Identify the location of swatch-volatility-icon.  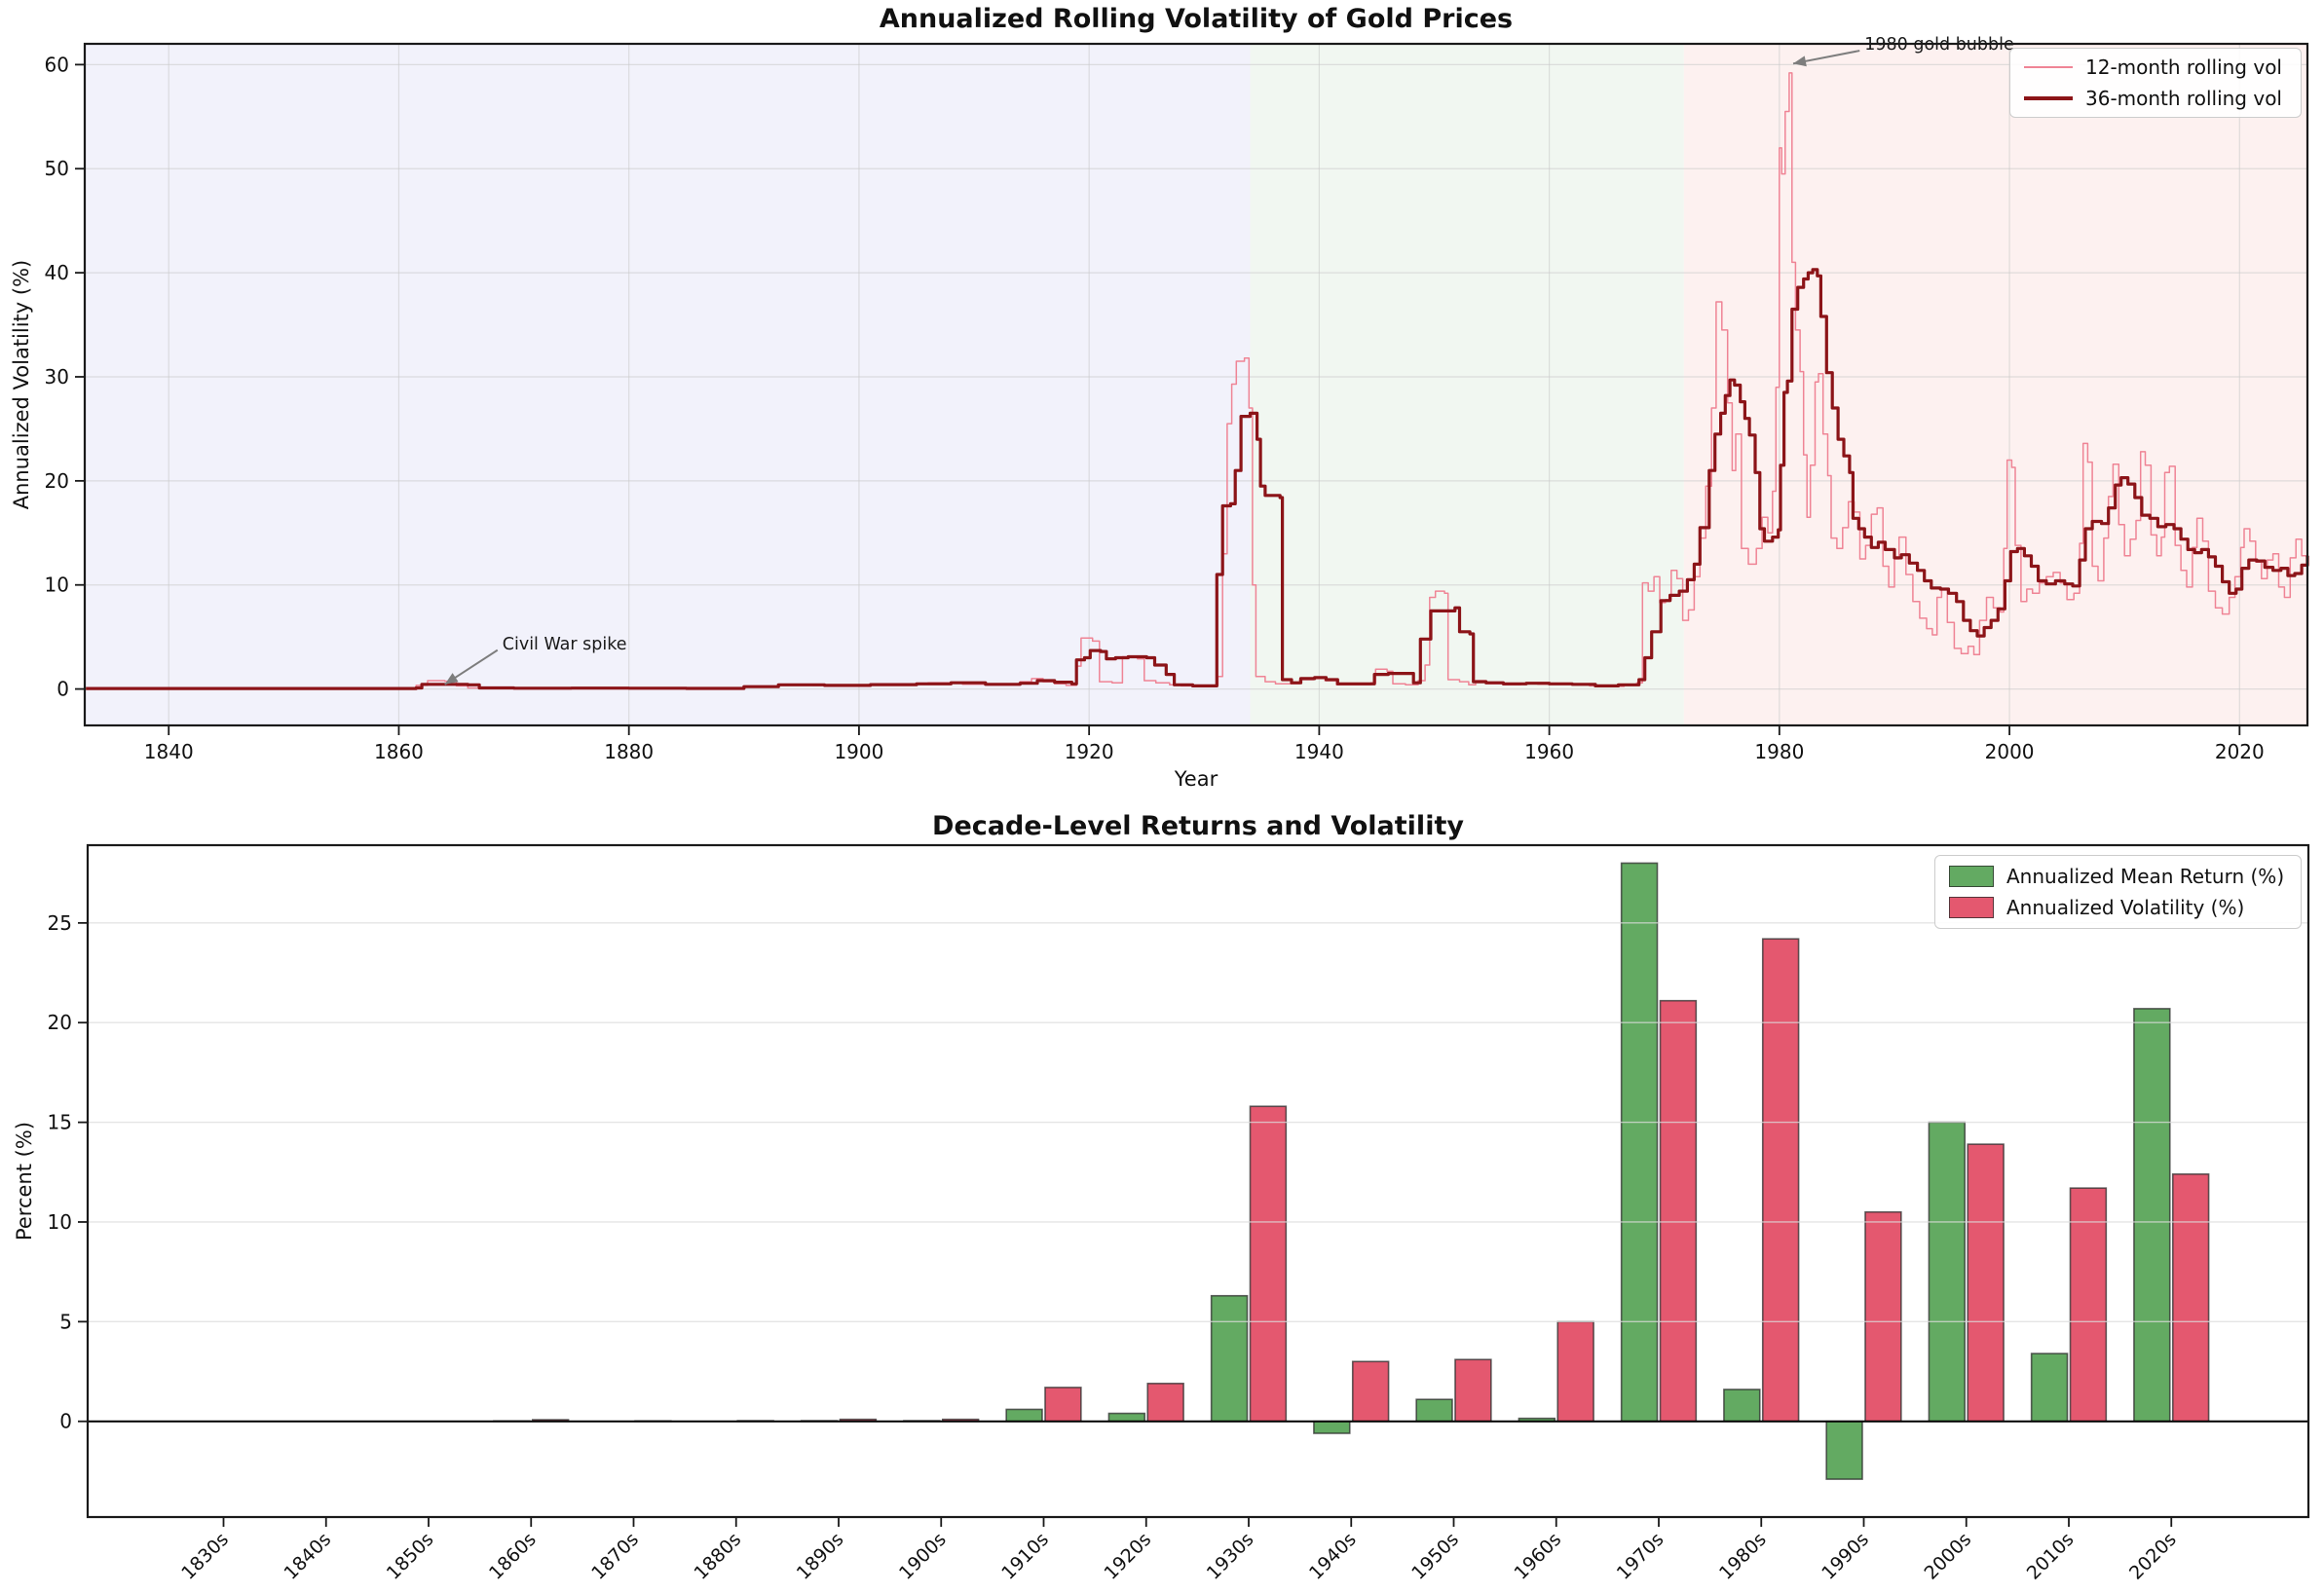
(1971, 908).